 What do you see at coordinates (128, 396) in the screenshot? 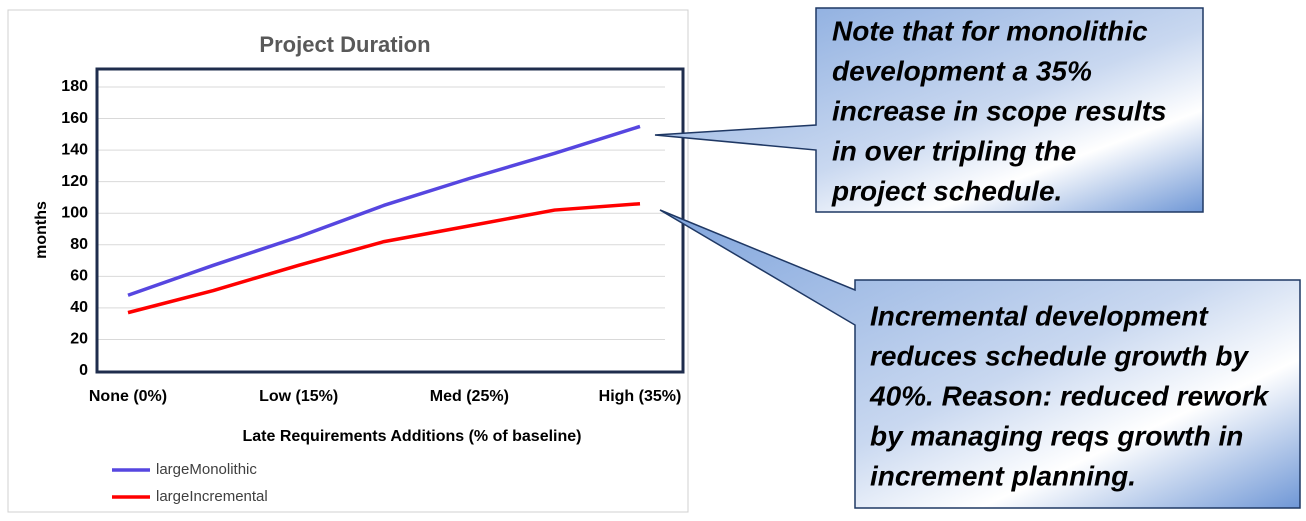
I see `x-tick-label: None (0%)` at bounding box center [128, 396].